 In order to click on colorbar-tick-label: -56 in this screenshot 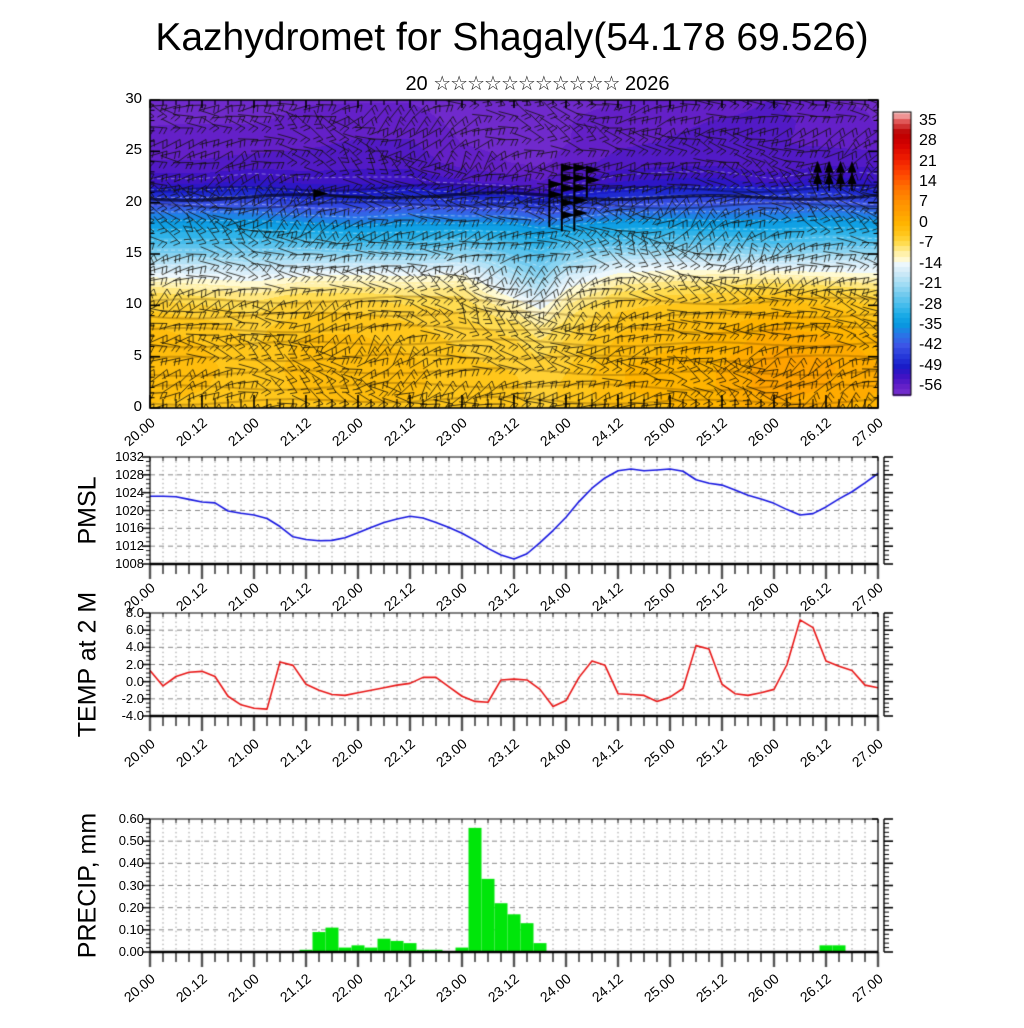, I will do `click(931, 386)`.